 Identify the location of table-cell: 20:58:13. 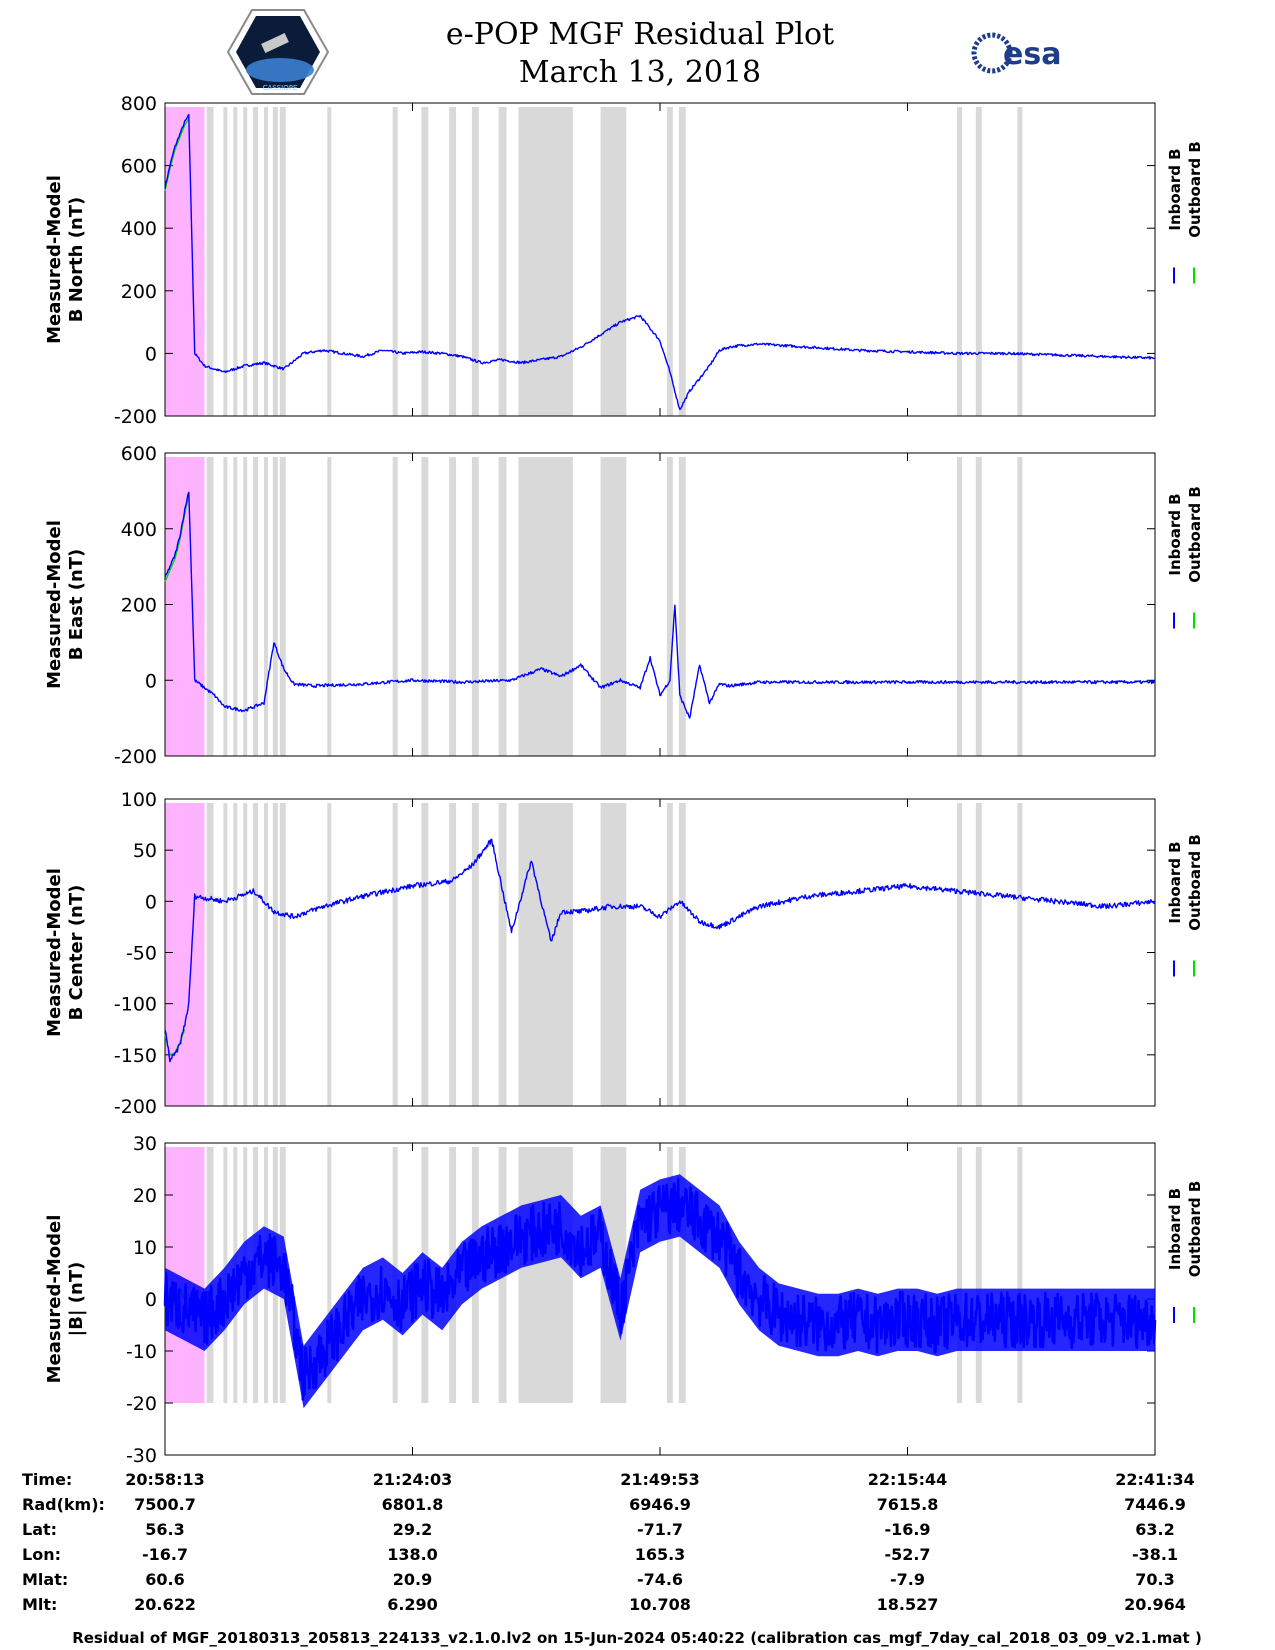
(165, 1479).